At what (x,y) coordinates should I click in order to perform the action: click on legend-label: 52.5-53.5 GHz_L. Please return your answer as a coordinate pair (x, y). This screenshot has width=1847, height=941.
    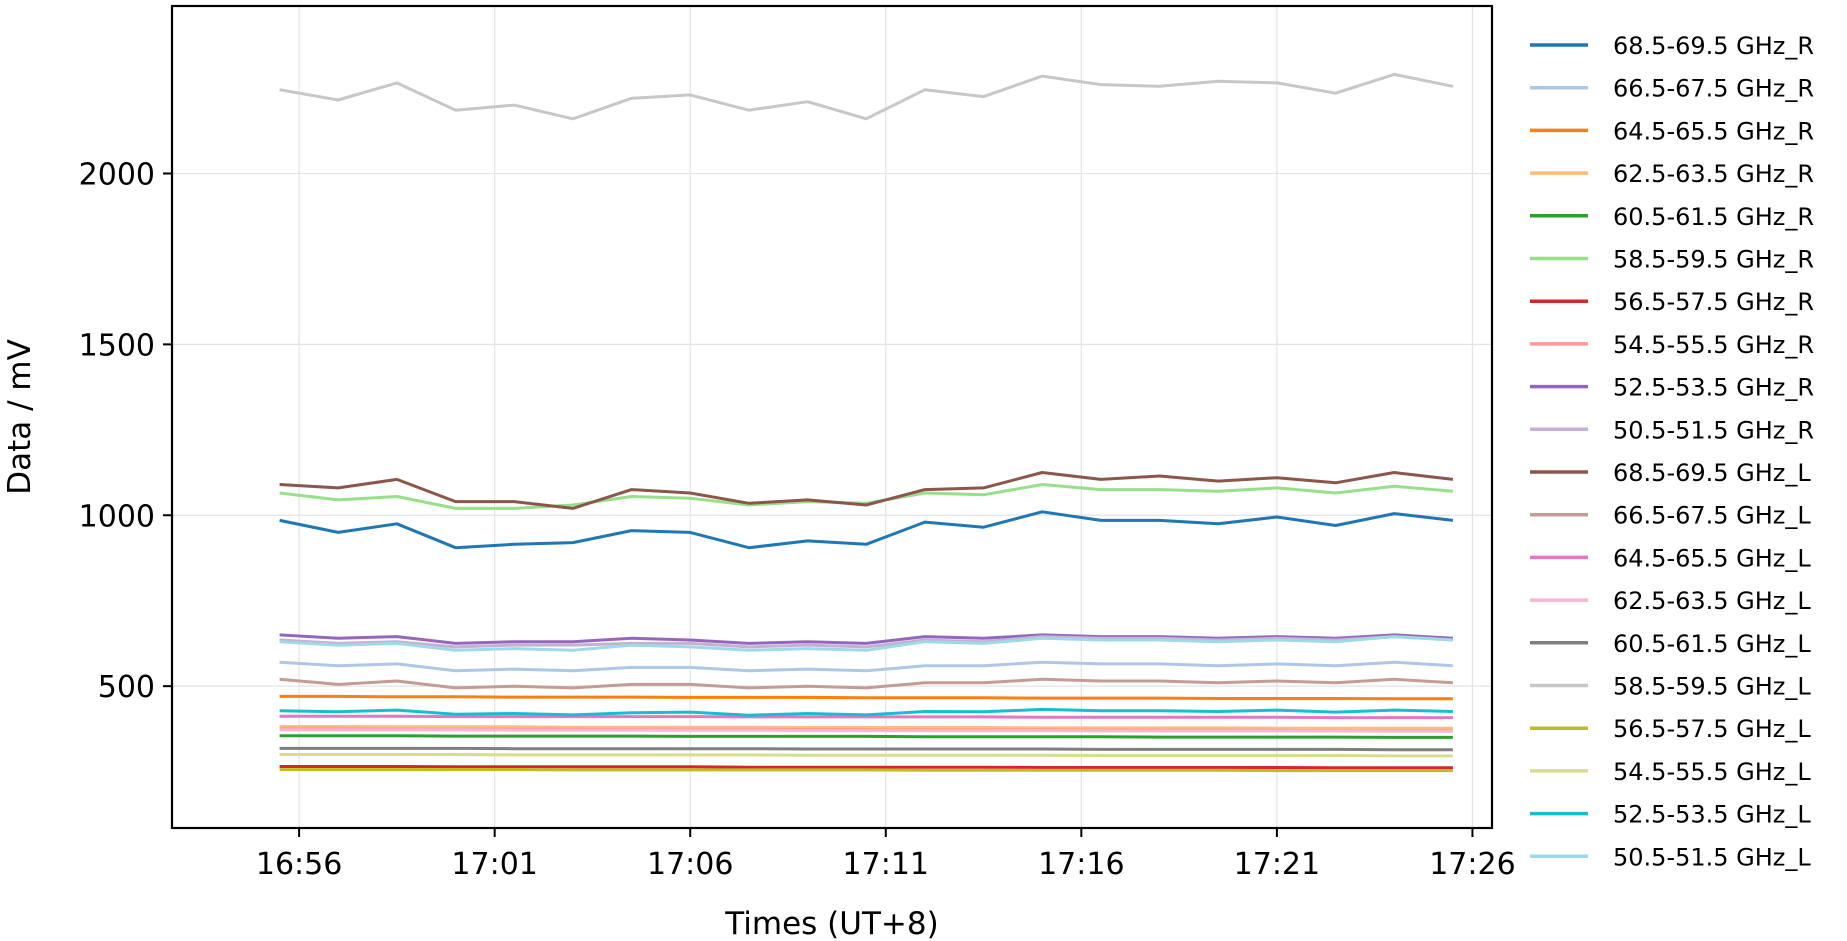
    Looking at the image, I should click on (1712, 815).